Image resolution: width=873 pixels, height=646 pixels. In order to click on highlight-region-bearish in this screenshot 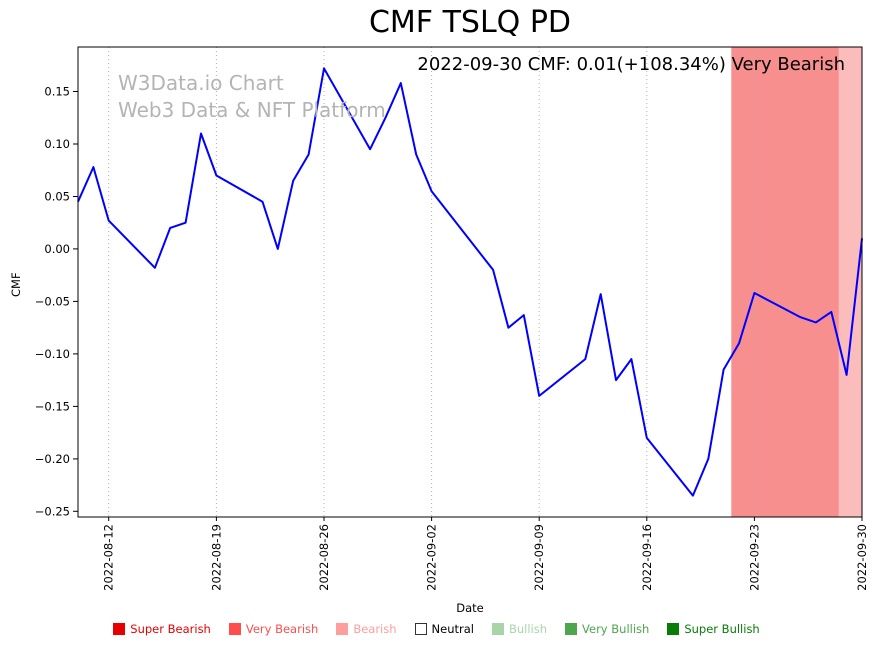, I will do `click(850, 282)`.